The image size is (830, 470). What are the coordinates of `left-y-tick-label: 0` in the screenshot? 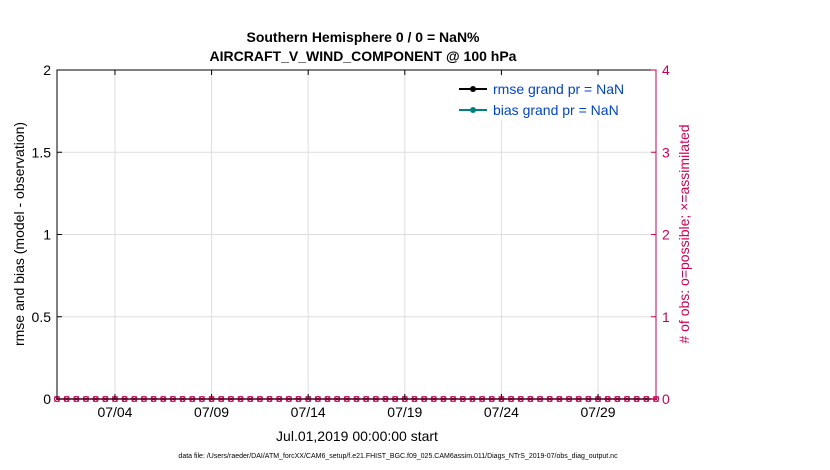 It's located at (47, 399).